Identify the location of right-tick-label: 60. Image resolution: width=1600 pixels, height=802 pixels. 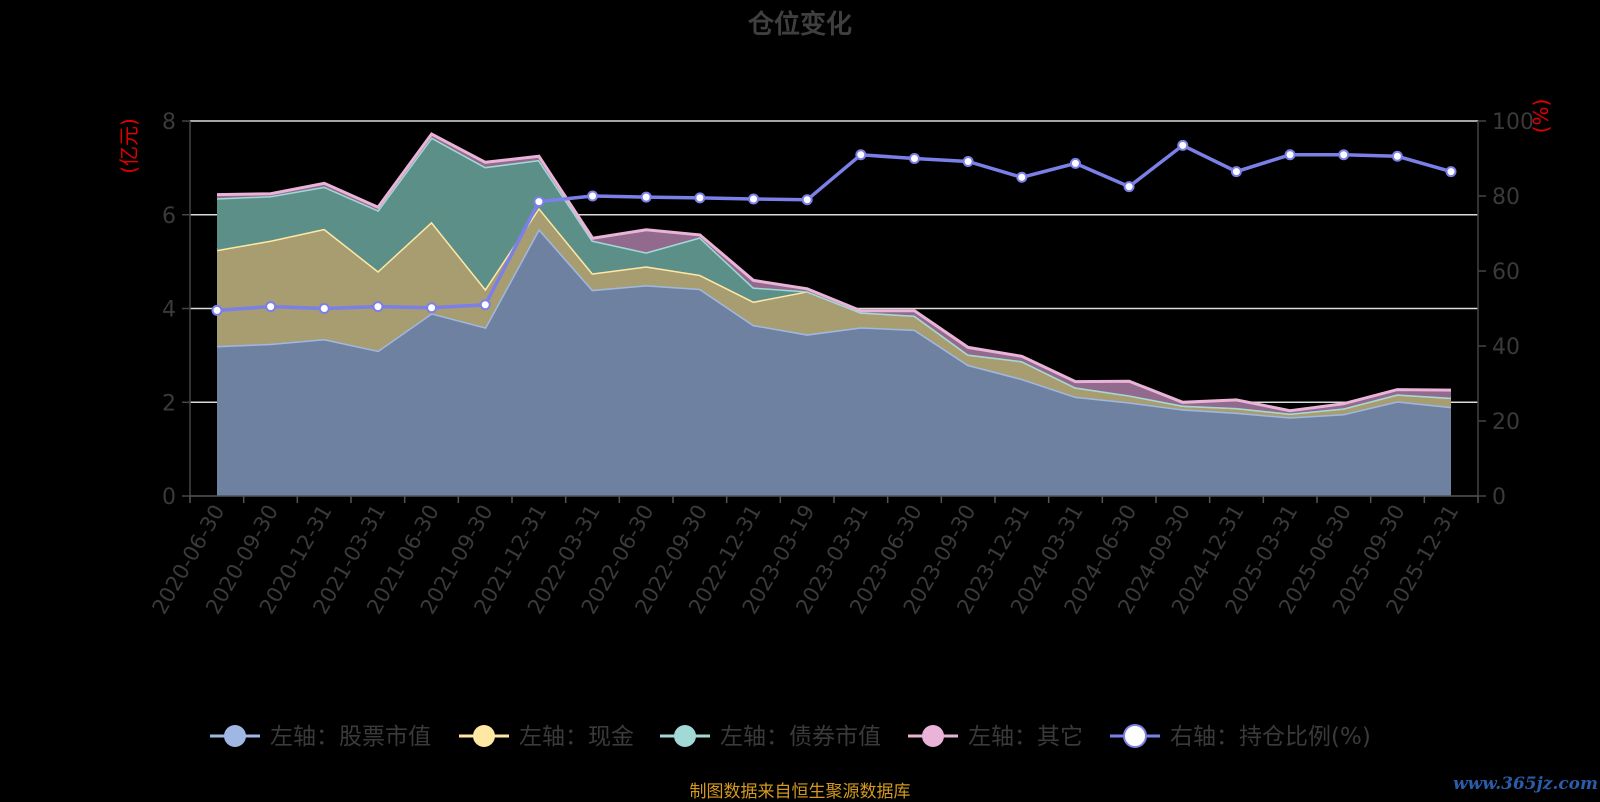
(1506, 272).